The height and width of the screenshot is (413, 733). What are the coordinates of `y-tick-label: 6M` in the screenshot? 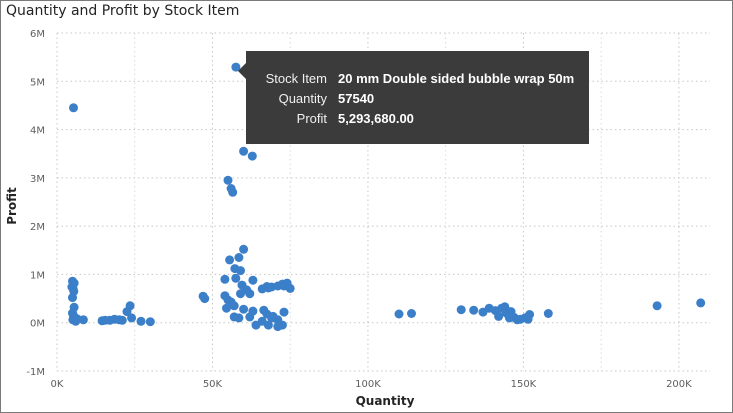 It's located at (37, 34).